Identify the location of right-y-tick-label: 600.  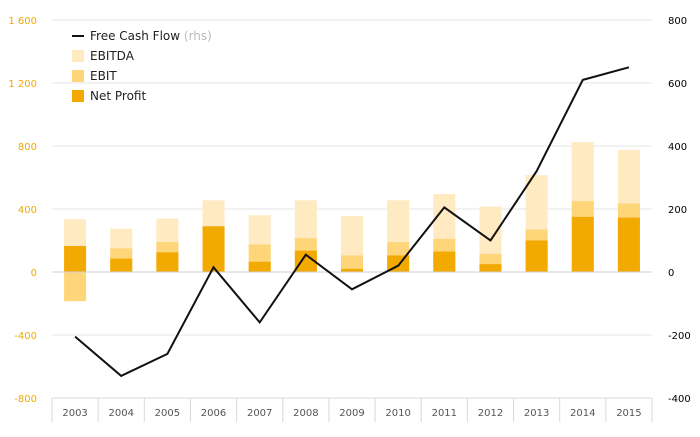
(677, 84).